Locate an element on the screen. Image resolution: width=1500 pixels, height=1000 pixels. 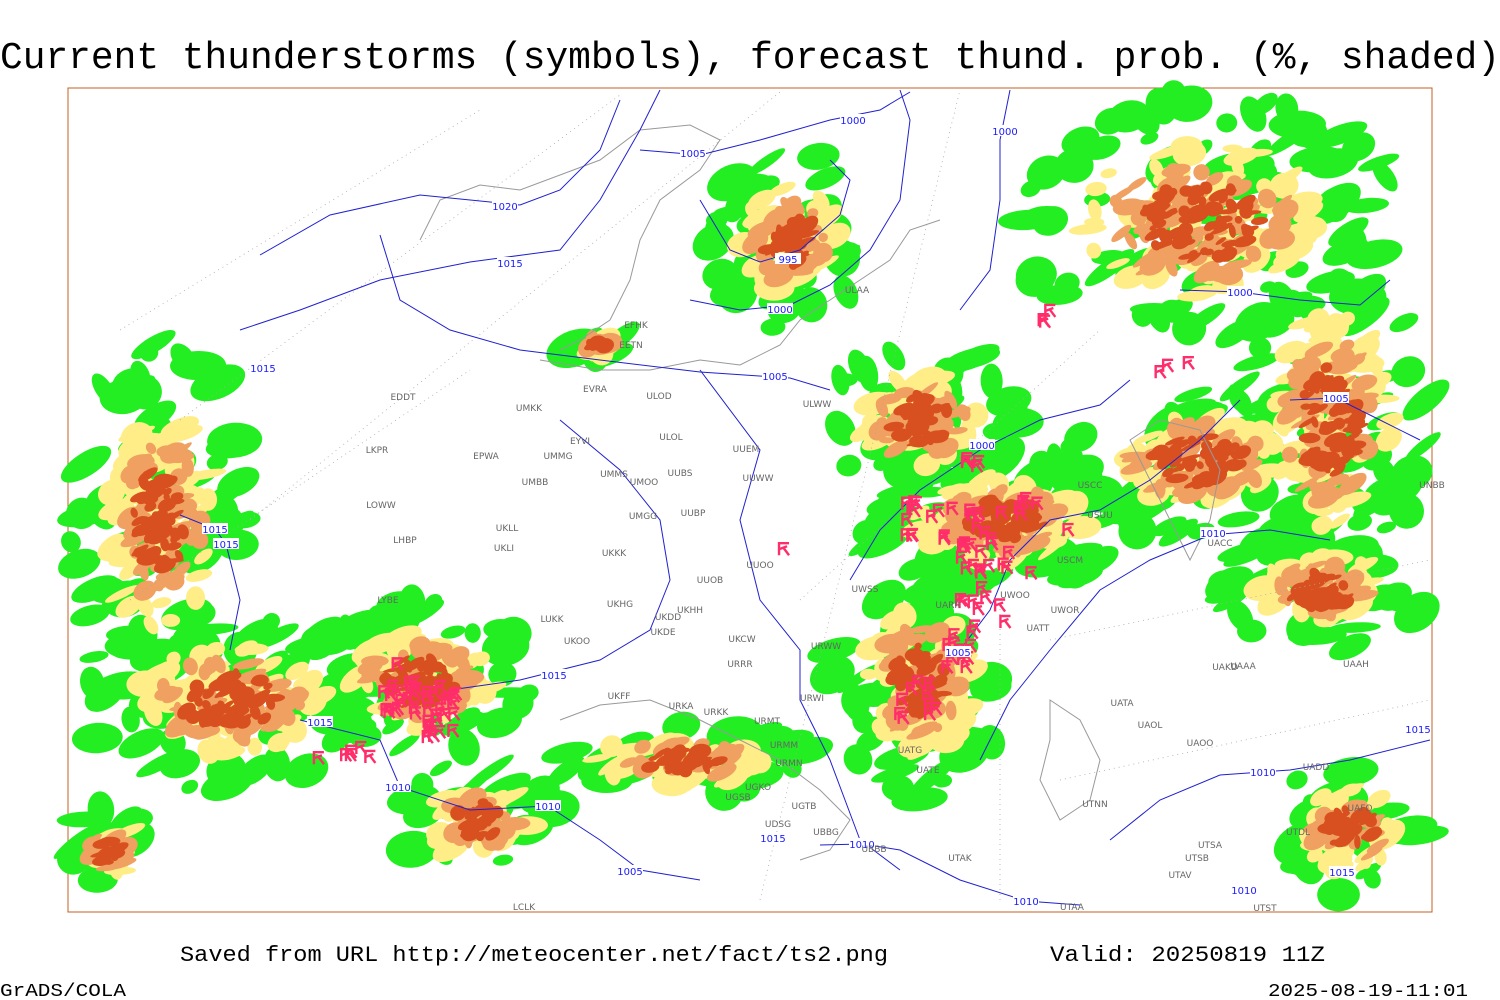
station-label: USCC is located at coordinates (1090, 486).